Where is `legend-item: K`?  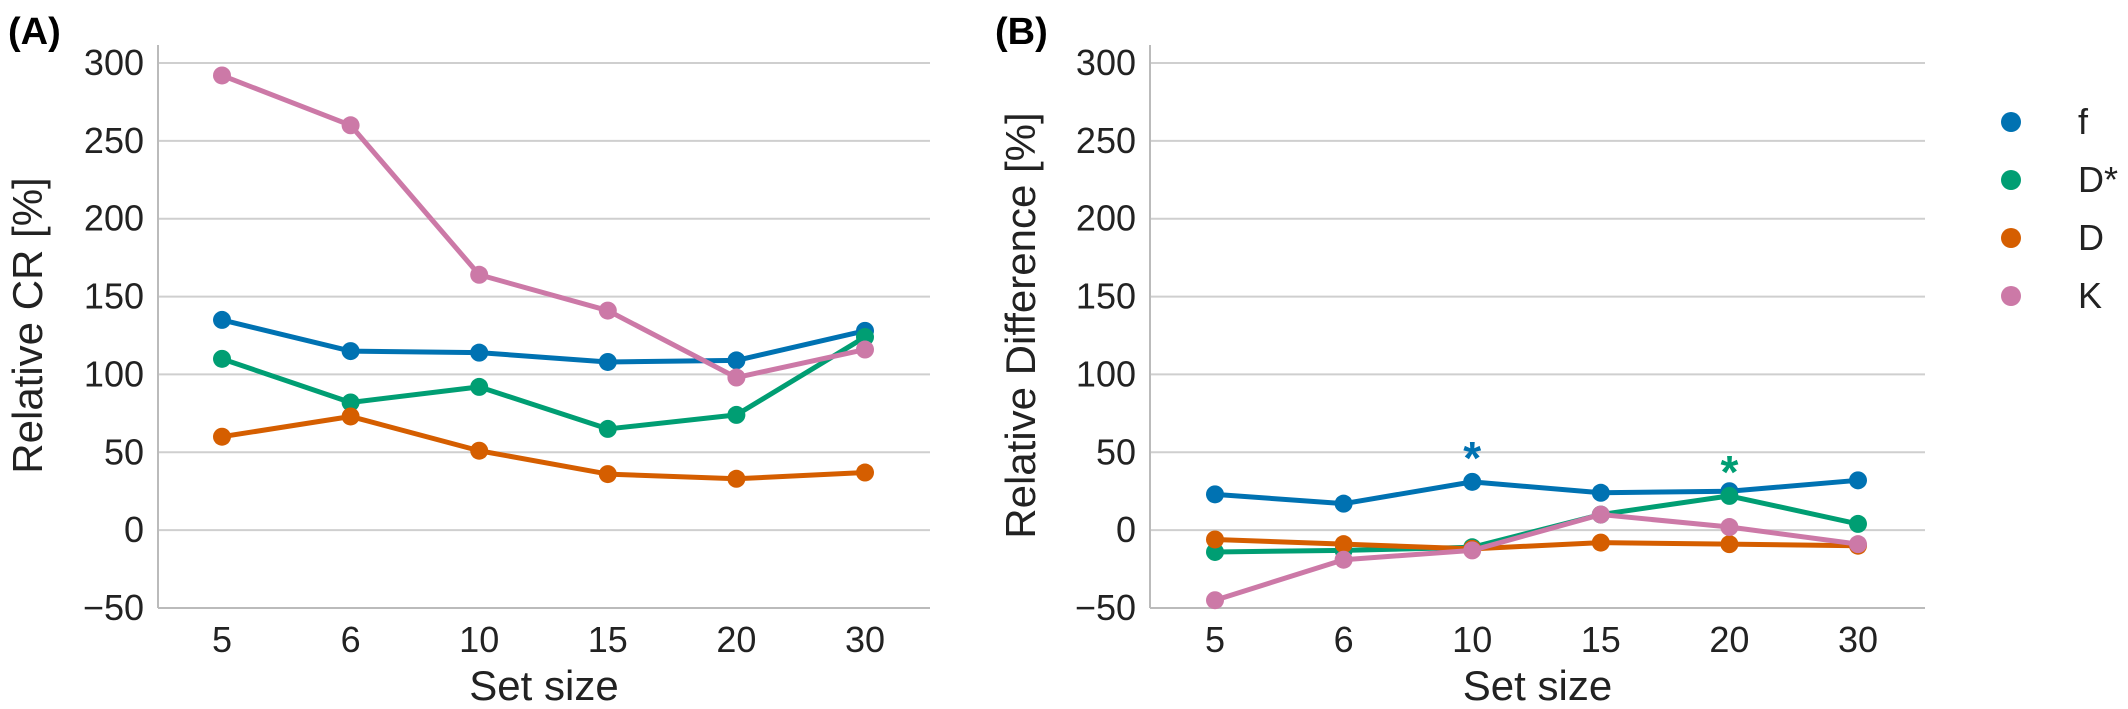 legend-item: K is located at coordinates (2051, 295).